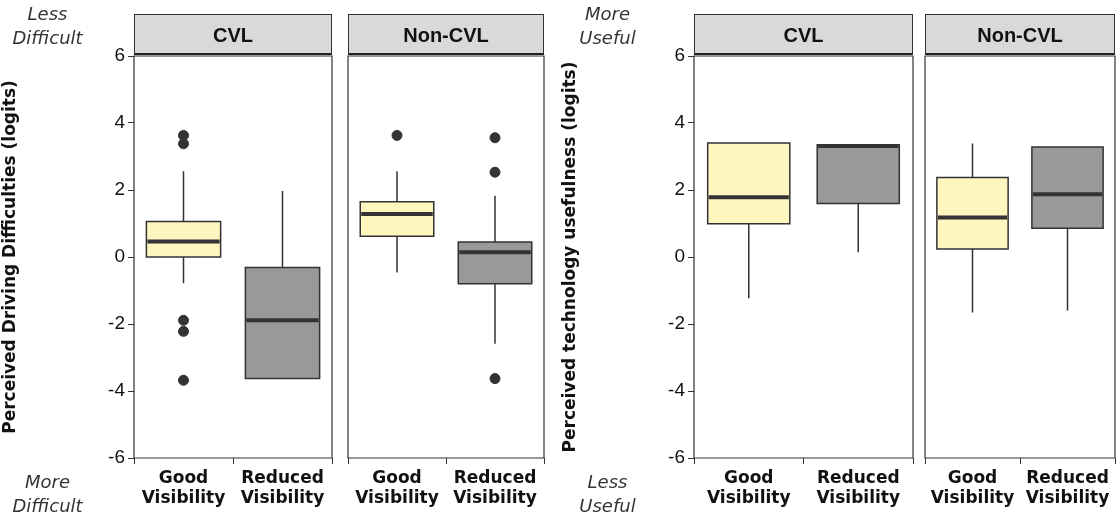  I want to click on text: More Difficult, so click(47, 494).